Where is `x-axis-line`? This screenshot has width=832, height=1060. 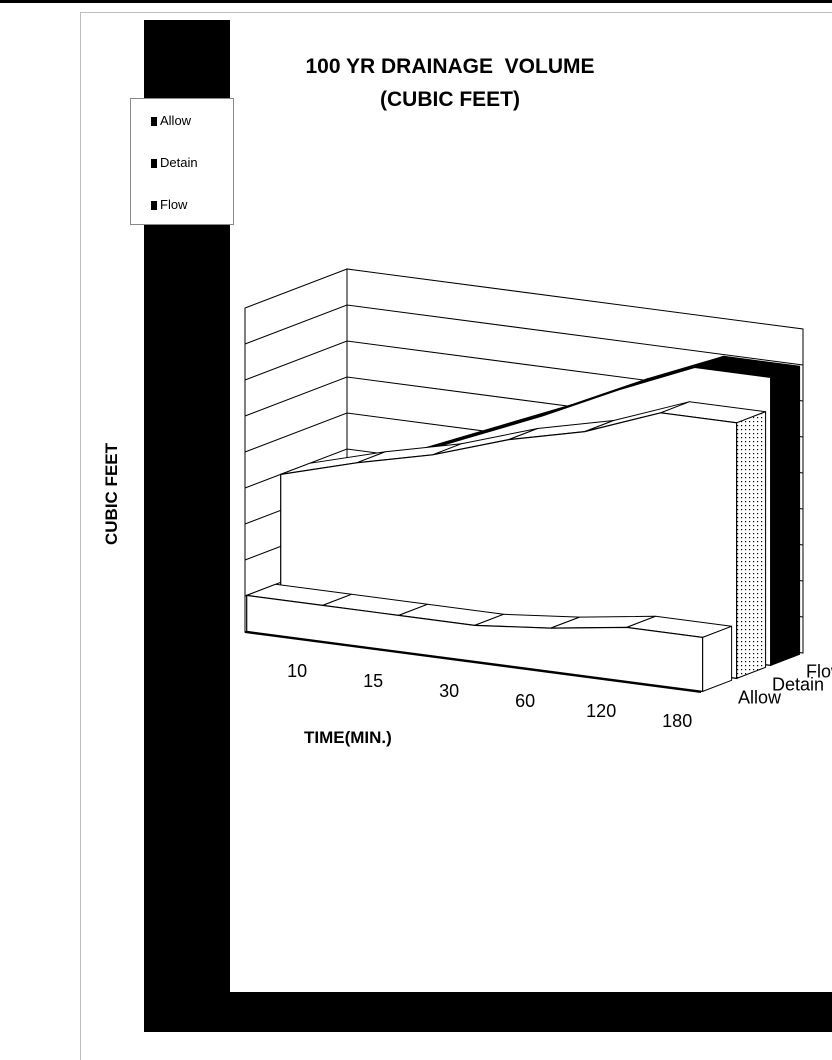
x-axis-line is located at coordinates (473, 662).